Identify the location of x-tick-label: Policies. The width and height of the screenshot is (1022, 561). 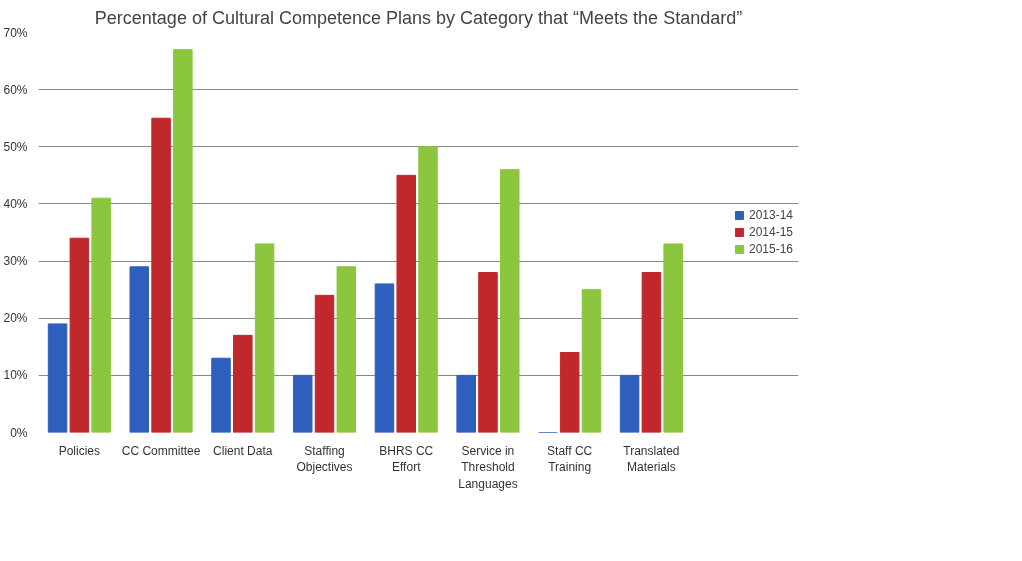
(79, 450).